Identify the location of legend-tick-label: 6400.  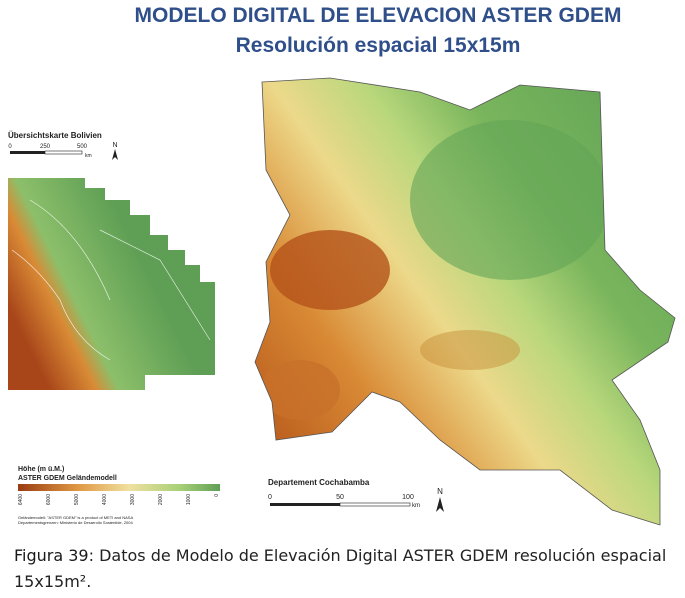
(21, 499).